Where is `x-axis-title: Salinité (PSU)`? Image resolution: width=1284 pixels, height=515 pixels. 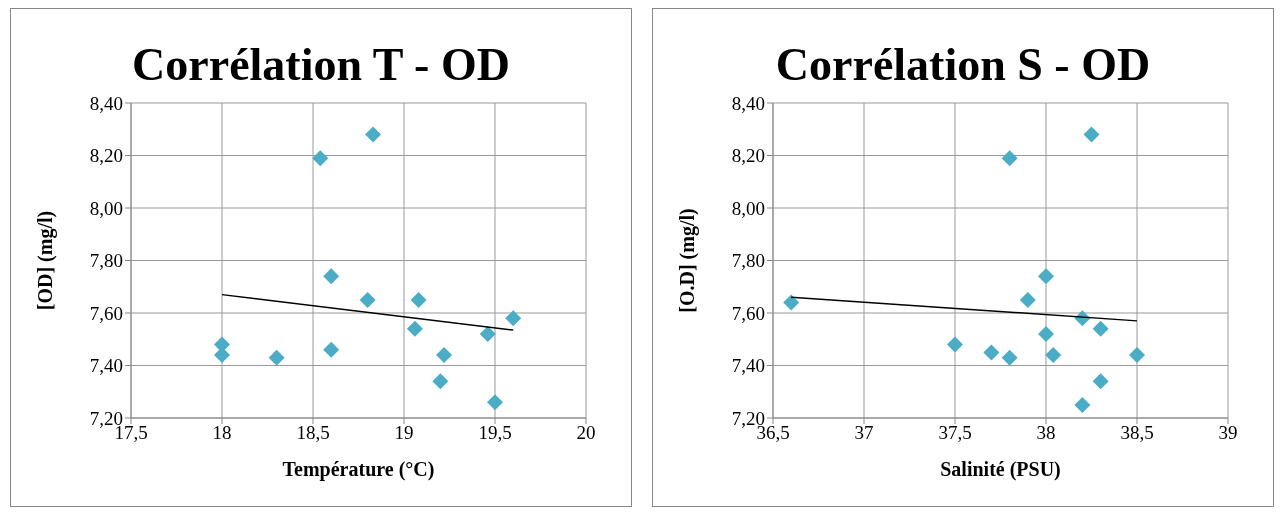 x-axis-title: Salinité (PSU) is located at coordinates (1000, 469).